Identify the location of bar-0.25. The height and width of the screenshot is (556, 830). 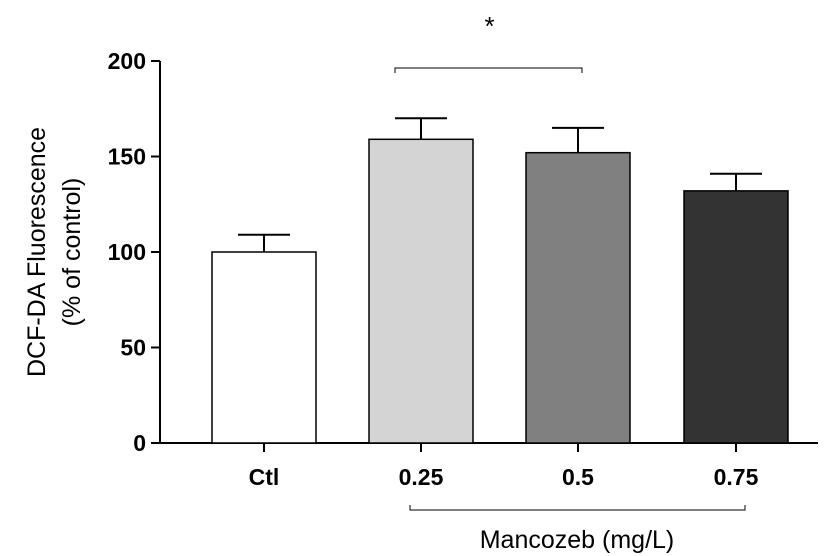
(421, 291).